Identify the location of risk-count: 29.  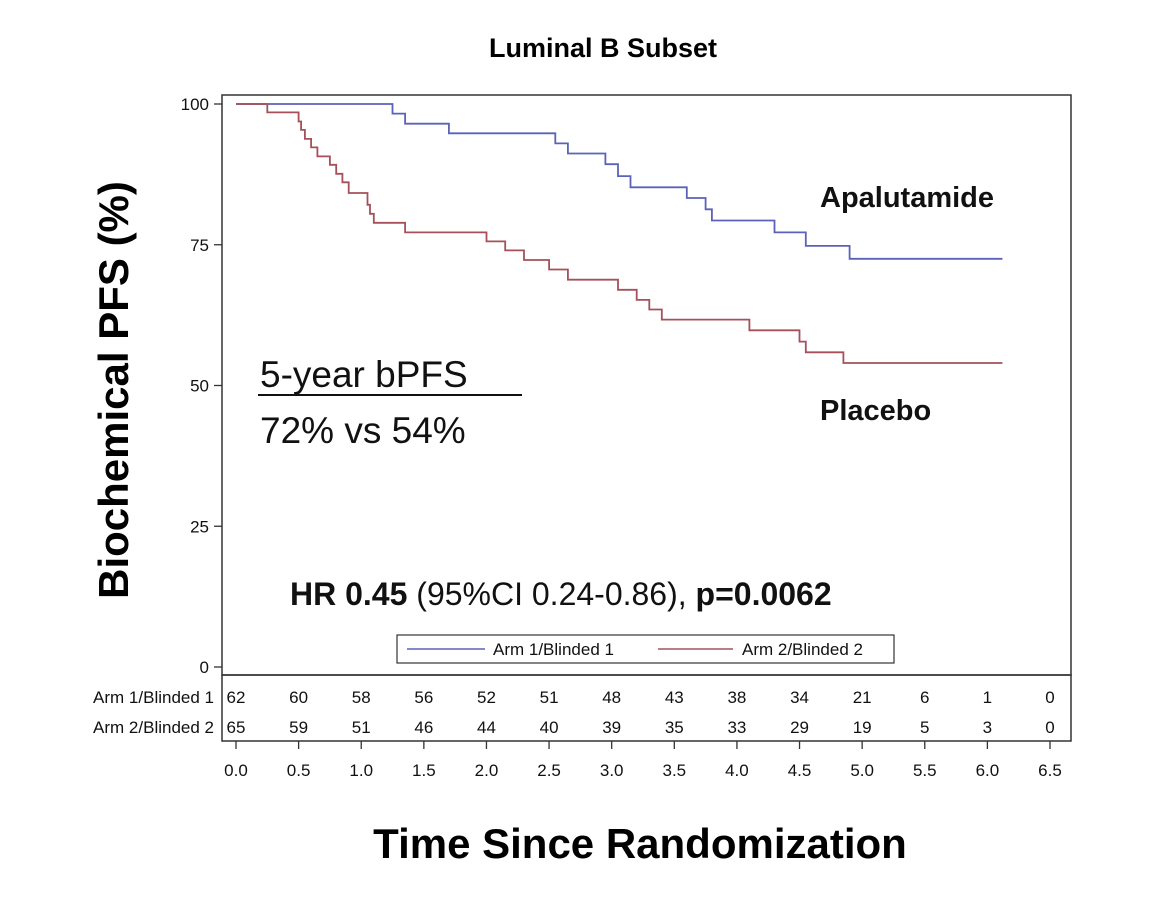
(799, 727).